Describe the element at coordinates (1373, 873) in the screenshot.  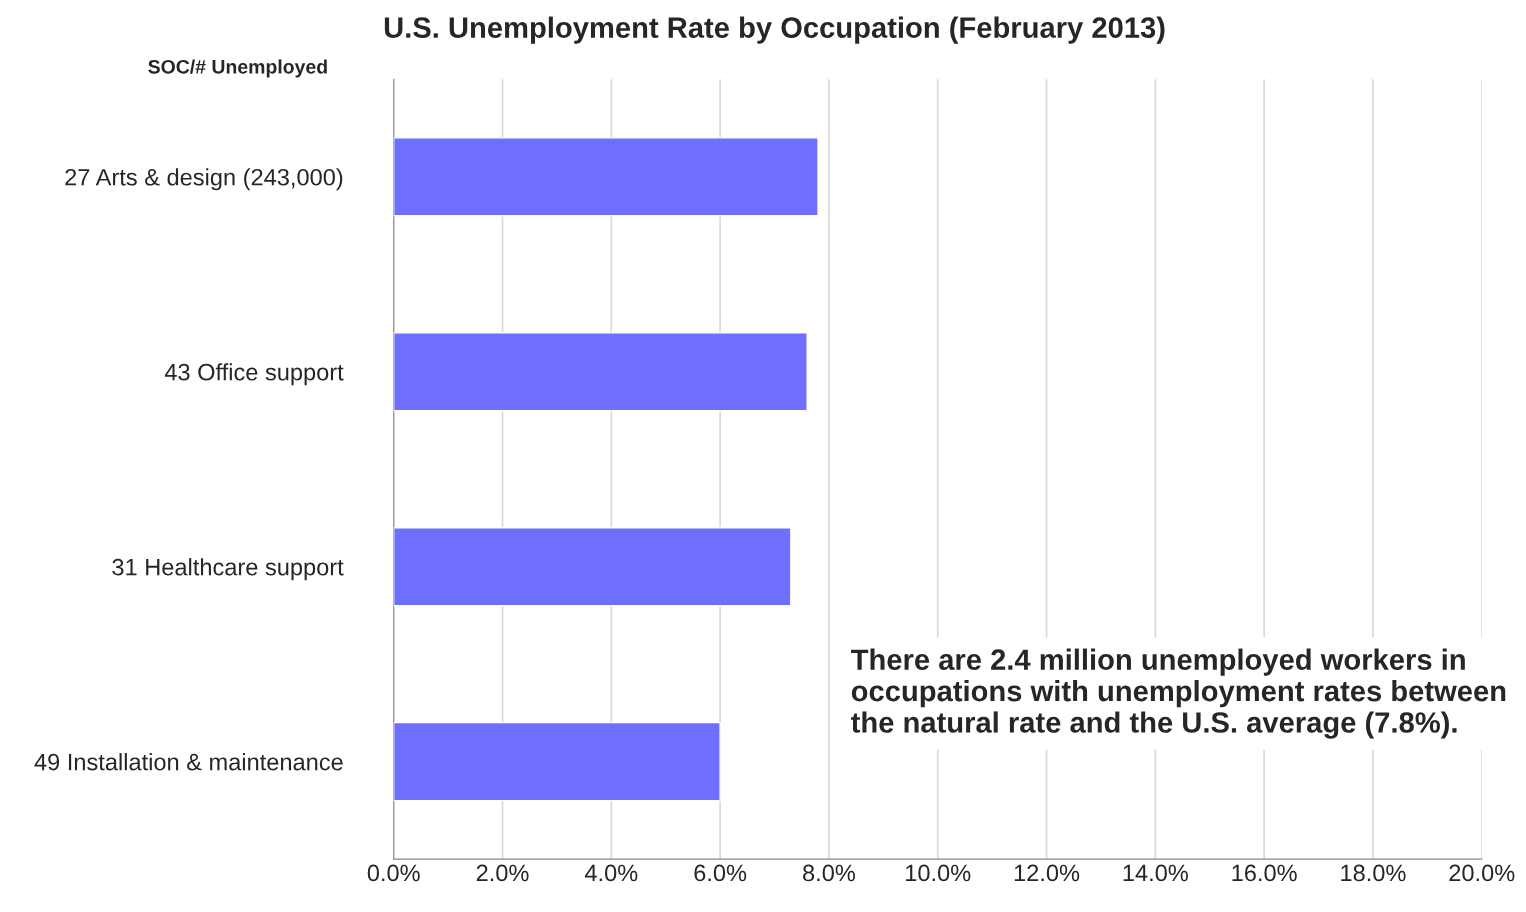
I see `x-tick-label: 18.0%` at that location.